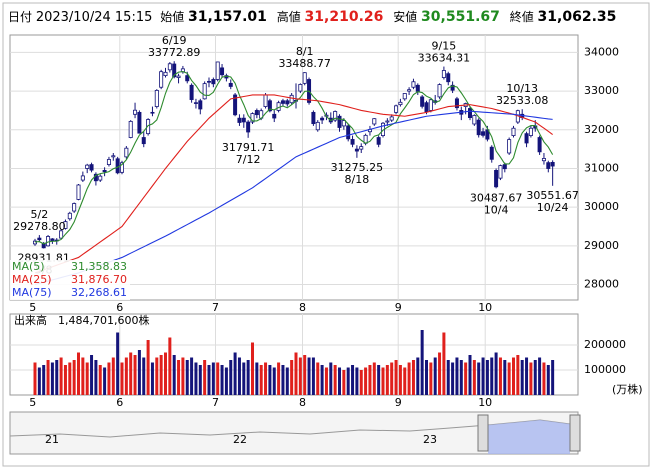  Describe the element at coordinates (30, 320) in the screenshot. I see `volume-title: 出来高` at that location.